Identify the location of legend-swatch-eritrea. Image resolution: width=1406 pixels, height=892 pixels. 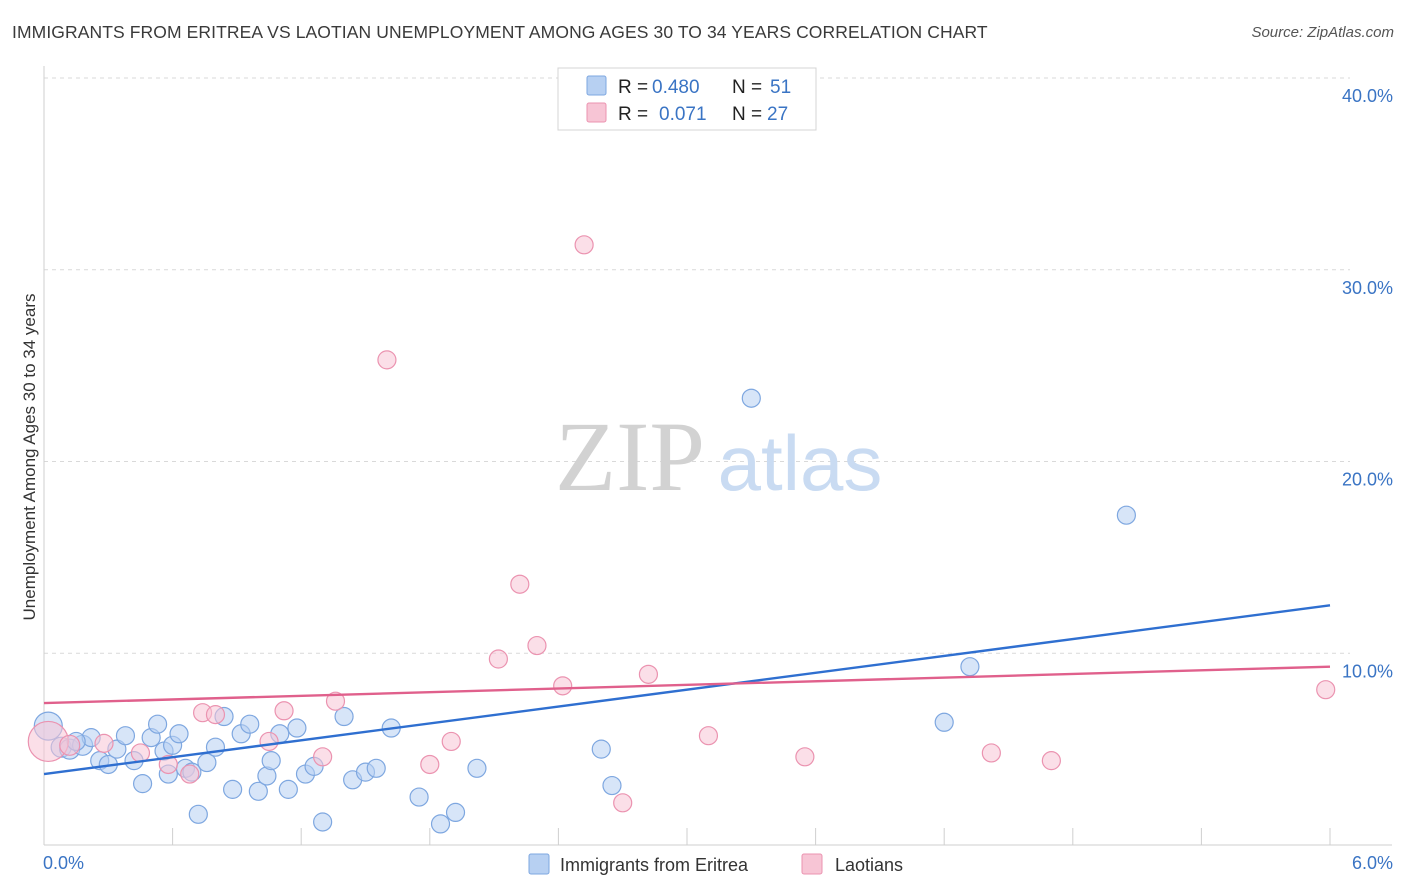
(596, 85).